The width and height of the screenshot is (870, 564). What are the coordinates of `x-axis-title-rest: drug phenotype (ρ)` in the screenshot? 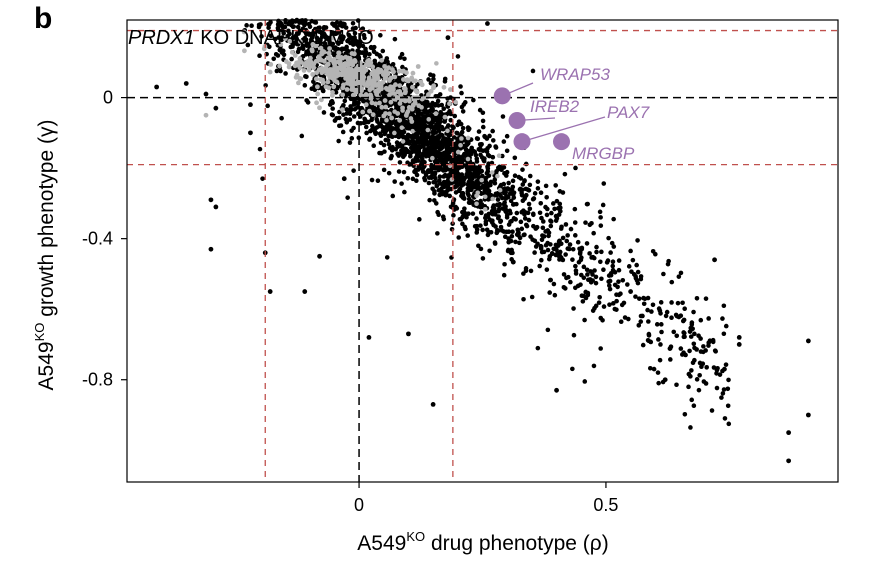 It's located at (517, 543).